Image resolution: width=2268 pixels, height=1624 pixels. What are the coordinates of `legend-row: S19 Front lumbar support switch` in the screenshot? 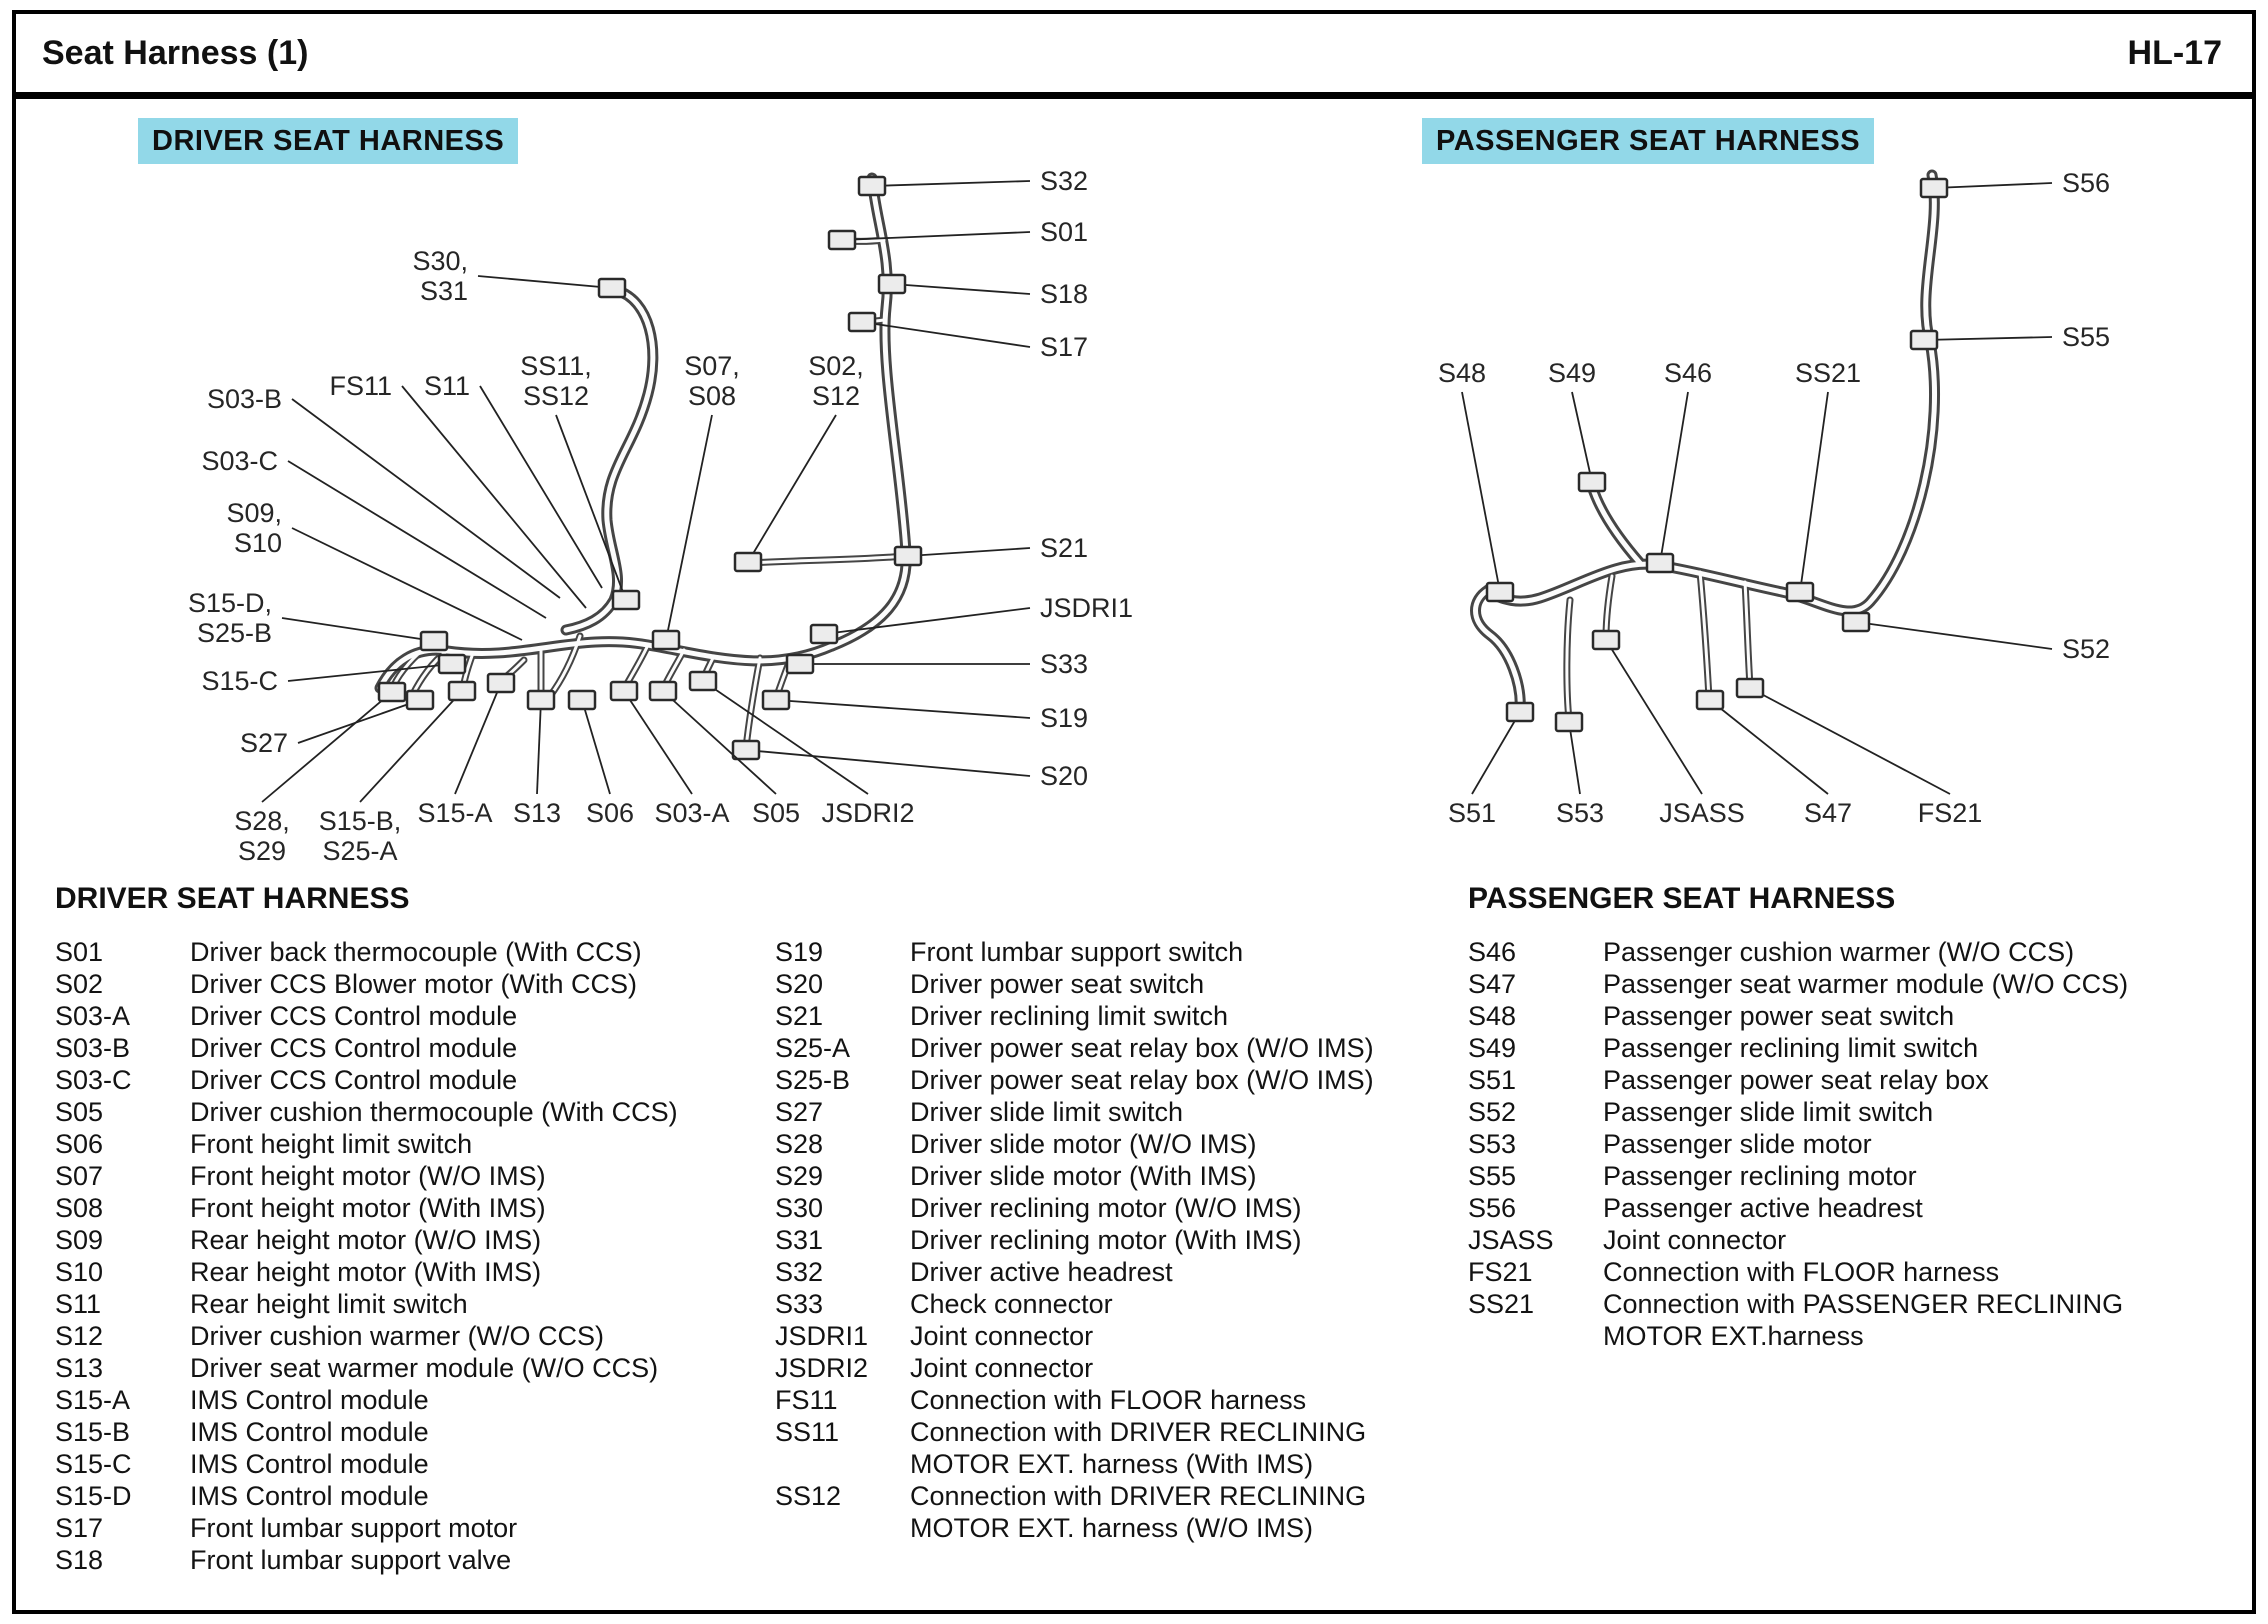 It's located at (1120, 952).